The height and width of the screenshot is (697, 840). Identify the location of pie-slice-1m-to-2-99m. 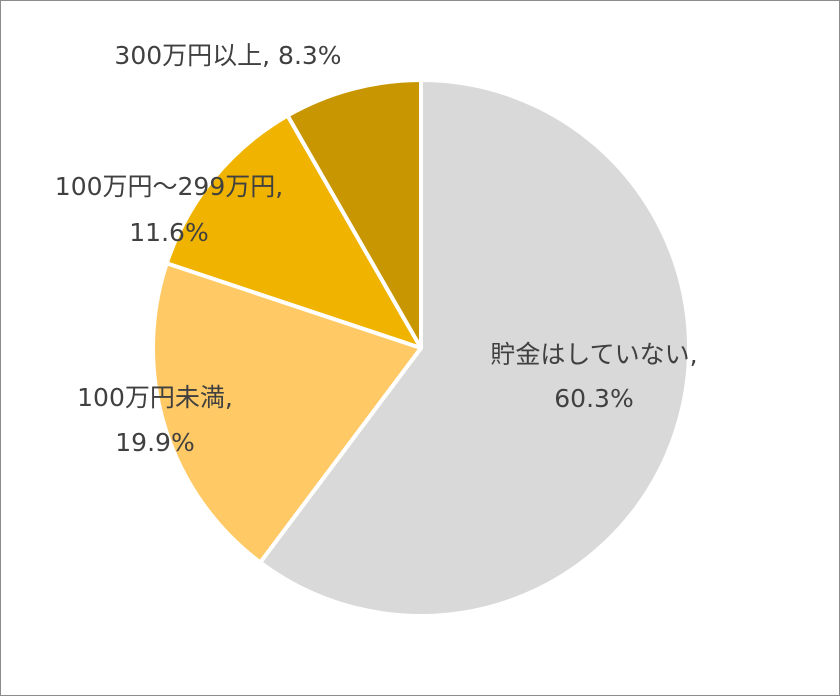
(293, 231).